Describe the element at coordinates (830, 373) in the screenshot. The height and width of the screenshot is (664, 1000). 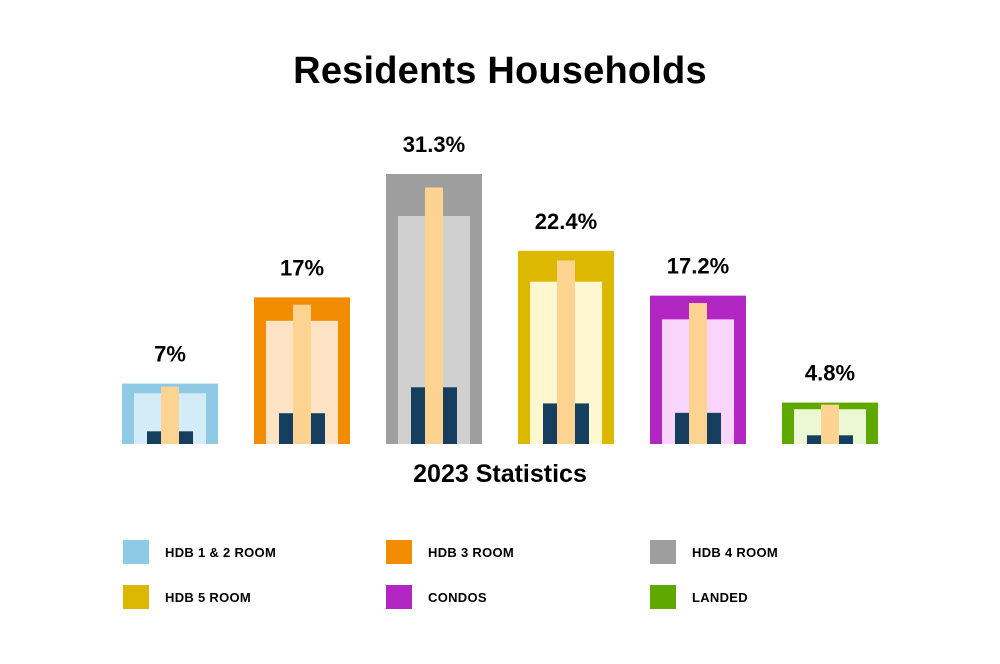
I see `bar-value-label: 4.8%` at that location.